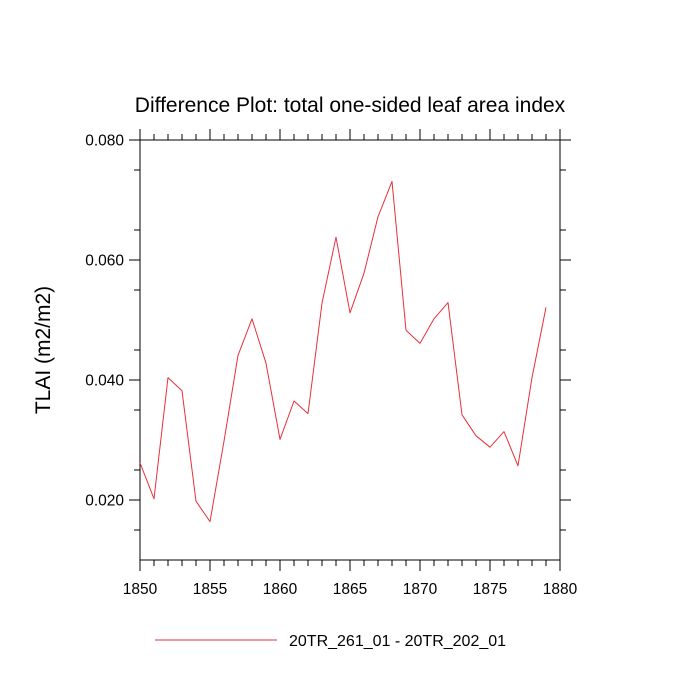 The height and width of the screenshot is (700, 700). Describe the element at coordinates (350, 589) in the screenshot. I see `x-tick-label: 1865` at that location.